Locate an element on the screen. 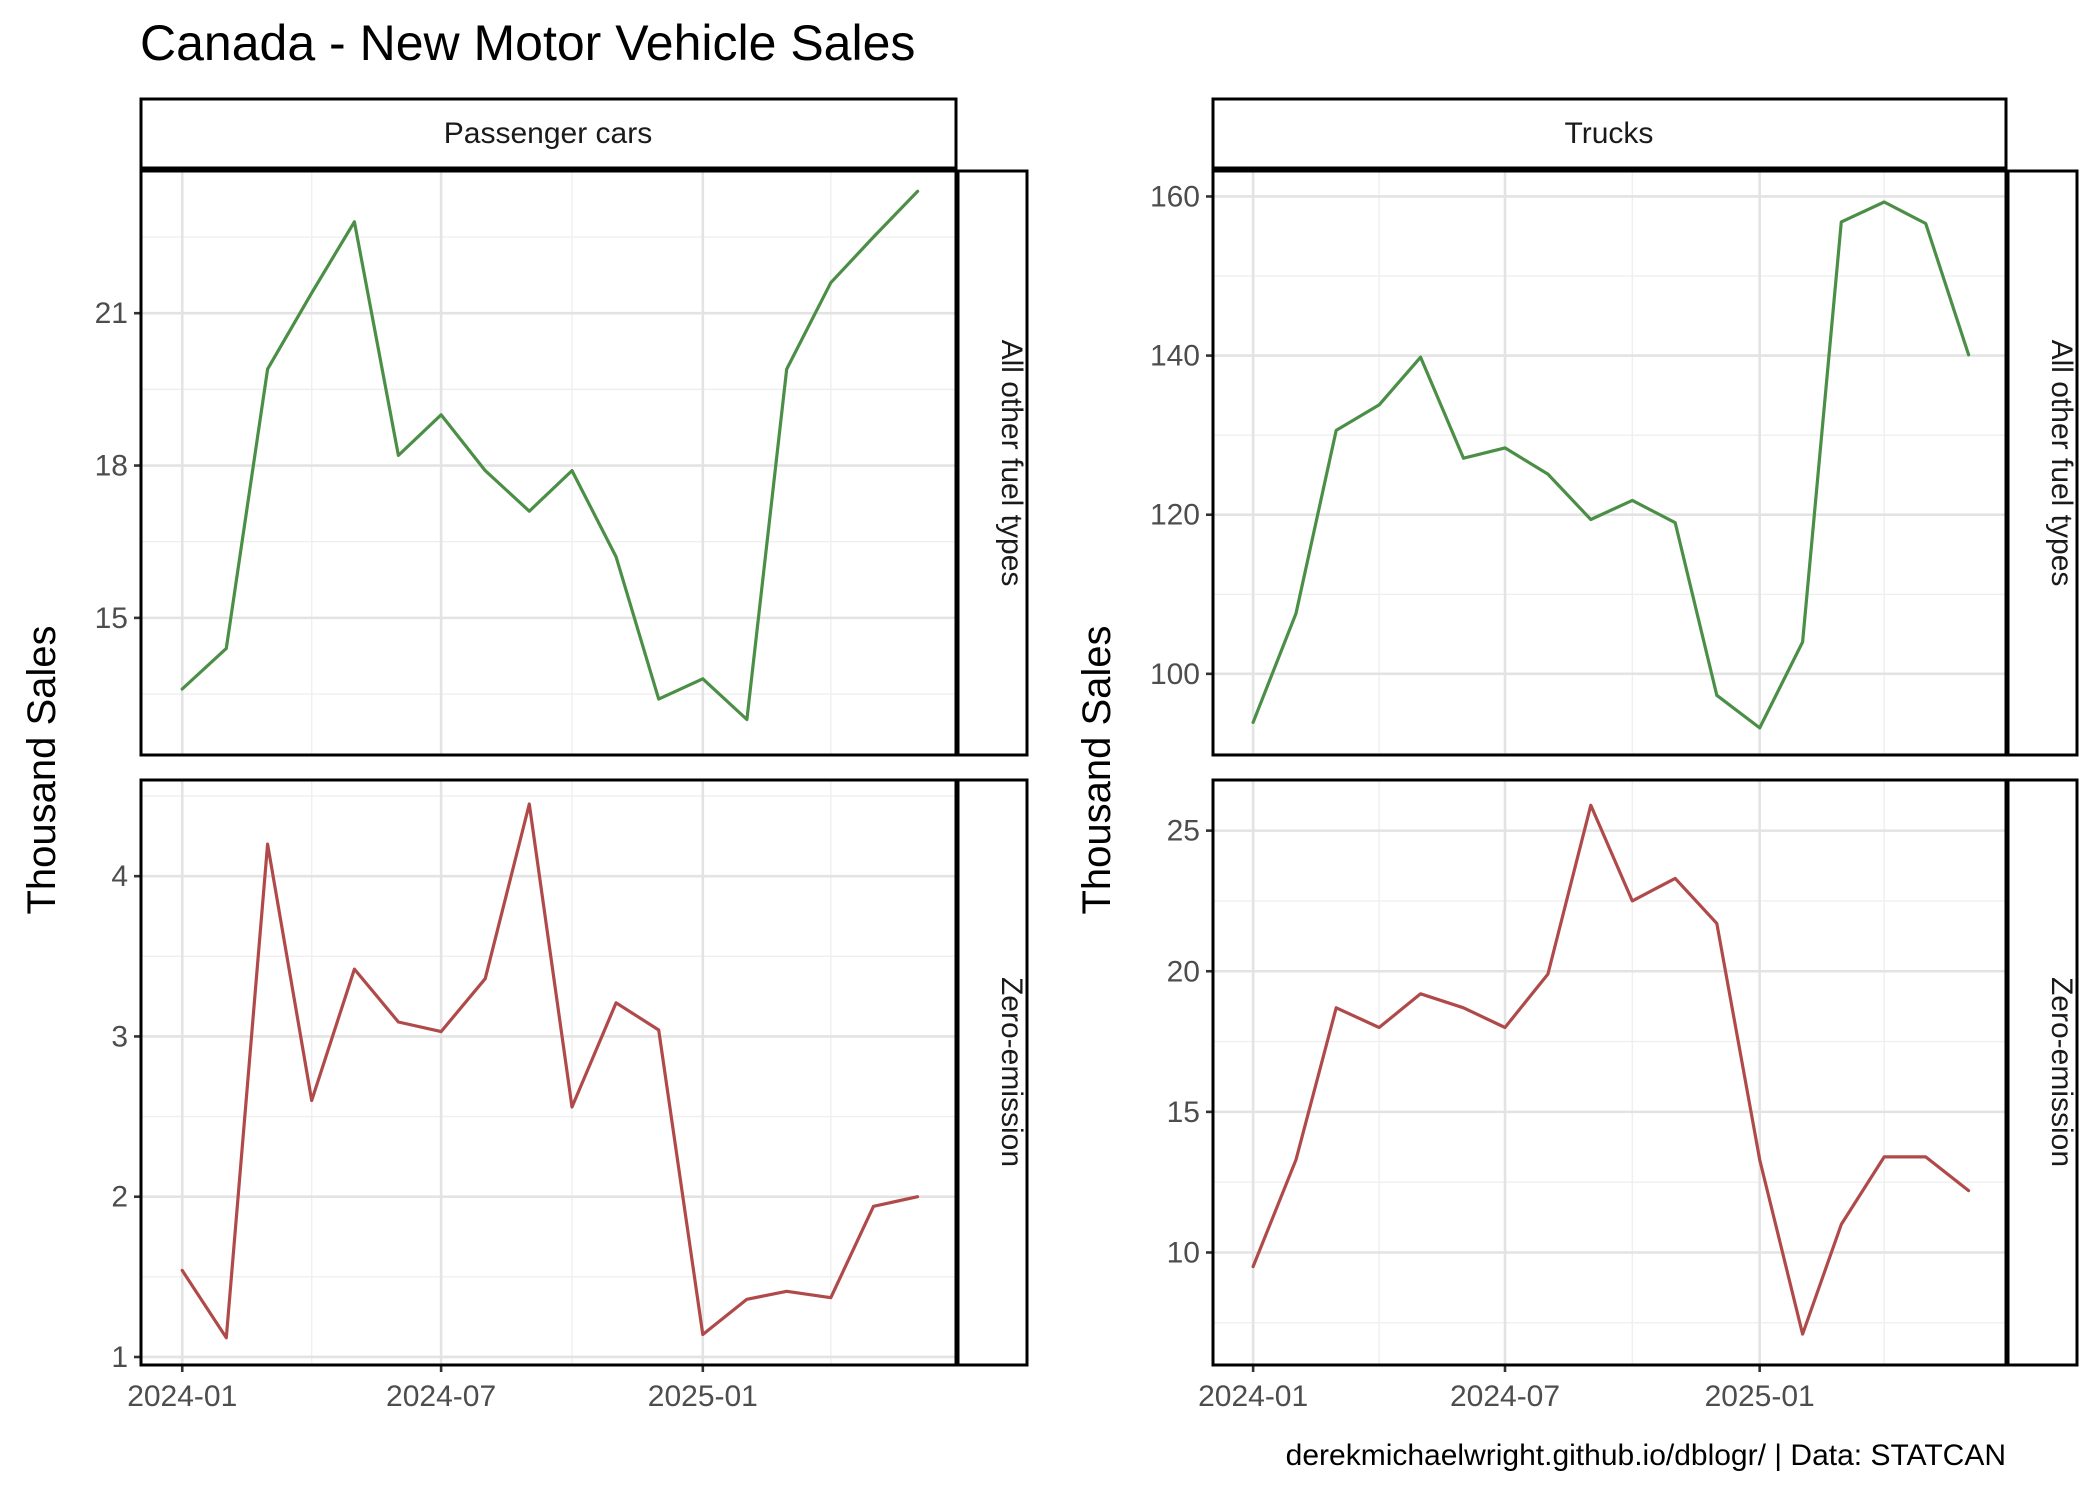 This screenshot has width=2100, height=1500. series-line-trucks-other is located at coordinates (1611, 465).